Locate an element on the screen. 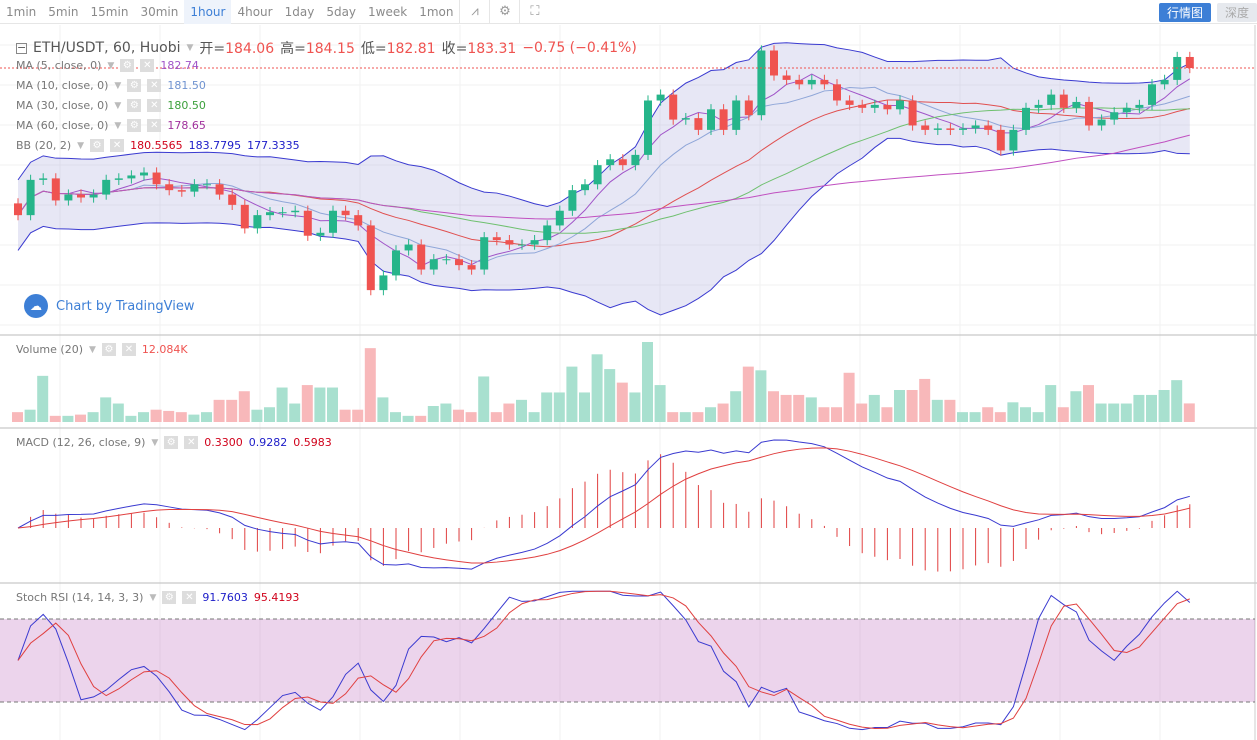 This screenshot has height=740, width=1257. indicator-legend-0-value: 182.74 is located at coordinates (179, 65).